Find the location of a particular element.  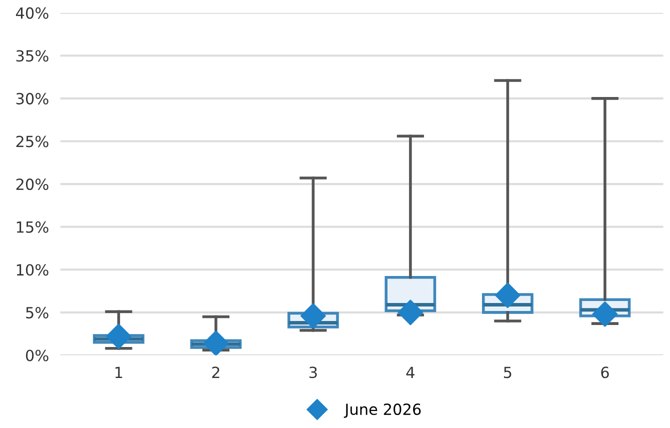

x-tick-label: 3 is located at coordinates (313, 372).